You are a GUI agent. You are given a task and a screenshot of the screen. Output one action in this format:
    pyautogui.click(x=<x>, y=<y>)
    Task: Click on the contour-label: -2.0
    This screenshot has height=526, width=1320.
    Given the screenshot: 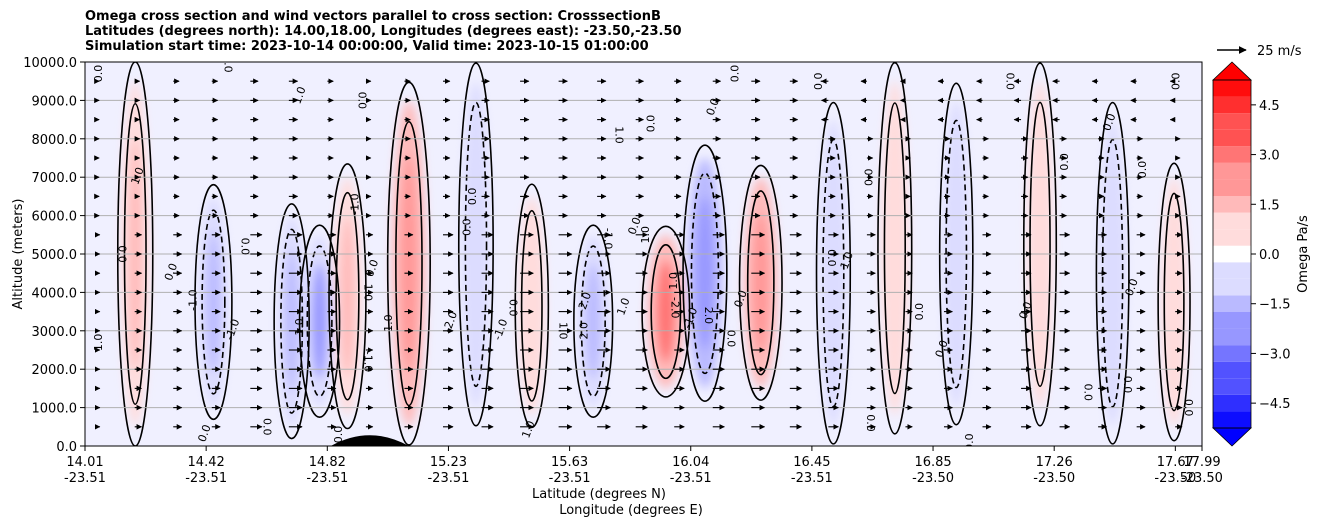 What is the action you would take?
    pyautogui.click(x=674, y=307)
    